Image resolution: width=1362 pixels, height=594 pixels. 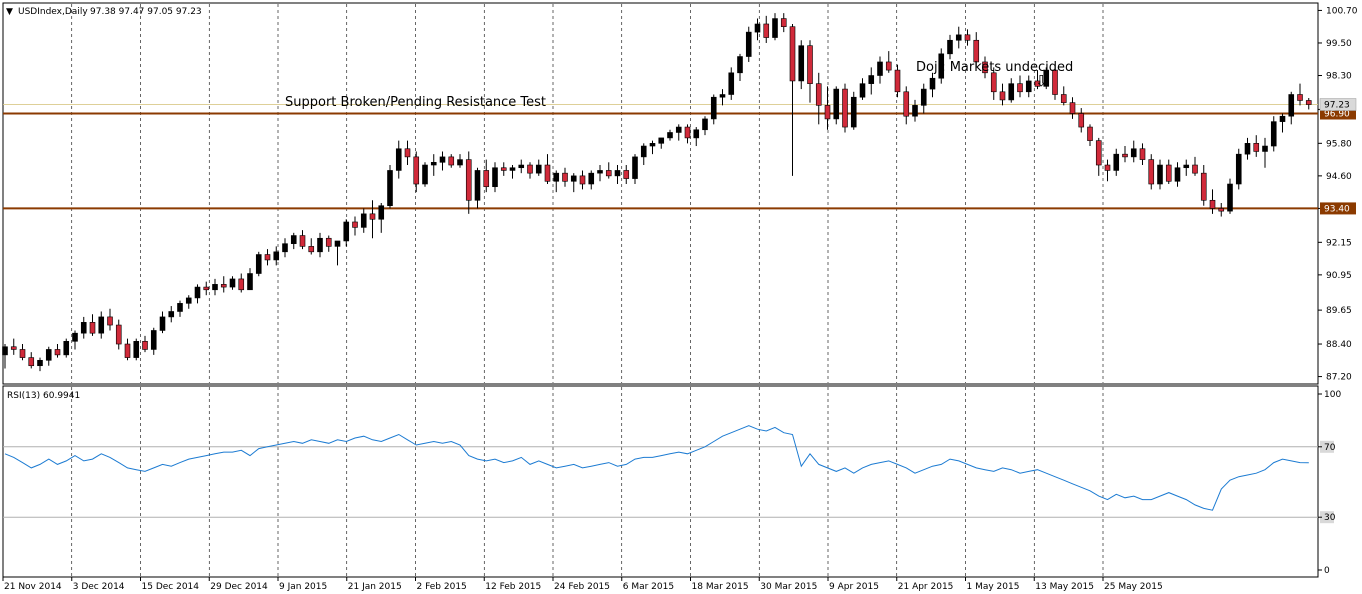 I want to click on rsi-line, so click(x=656, y=468).